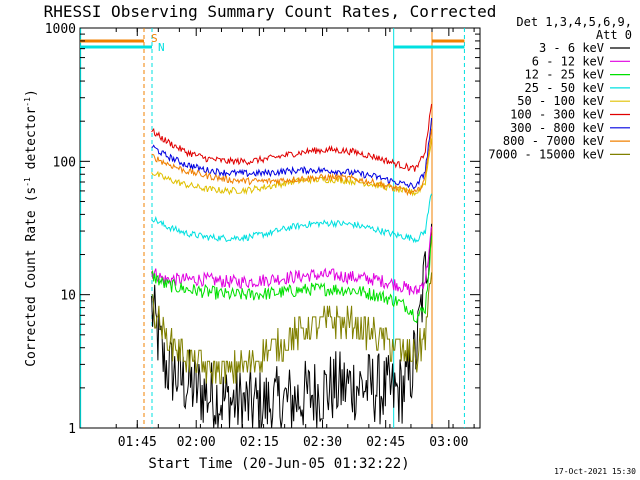 The image size is (640, 480). What do you see at coordinates (60, 29) in the screenshot?
I see `y-tick-label-3: 1000` at bounding box center [60, 29].